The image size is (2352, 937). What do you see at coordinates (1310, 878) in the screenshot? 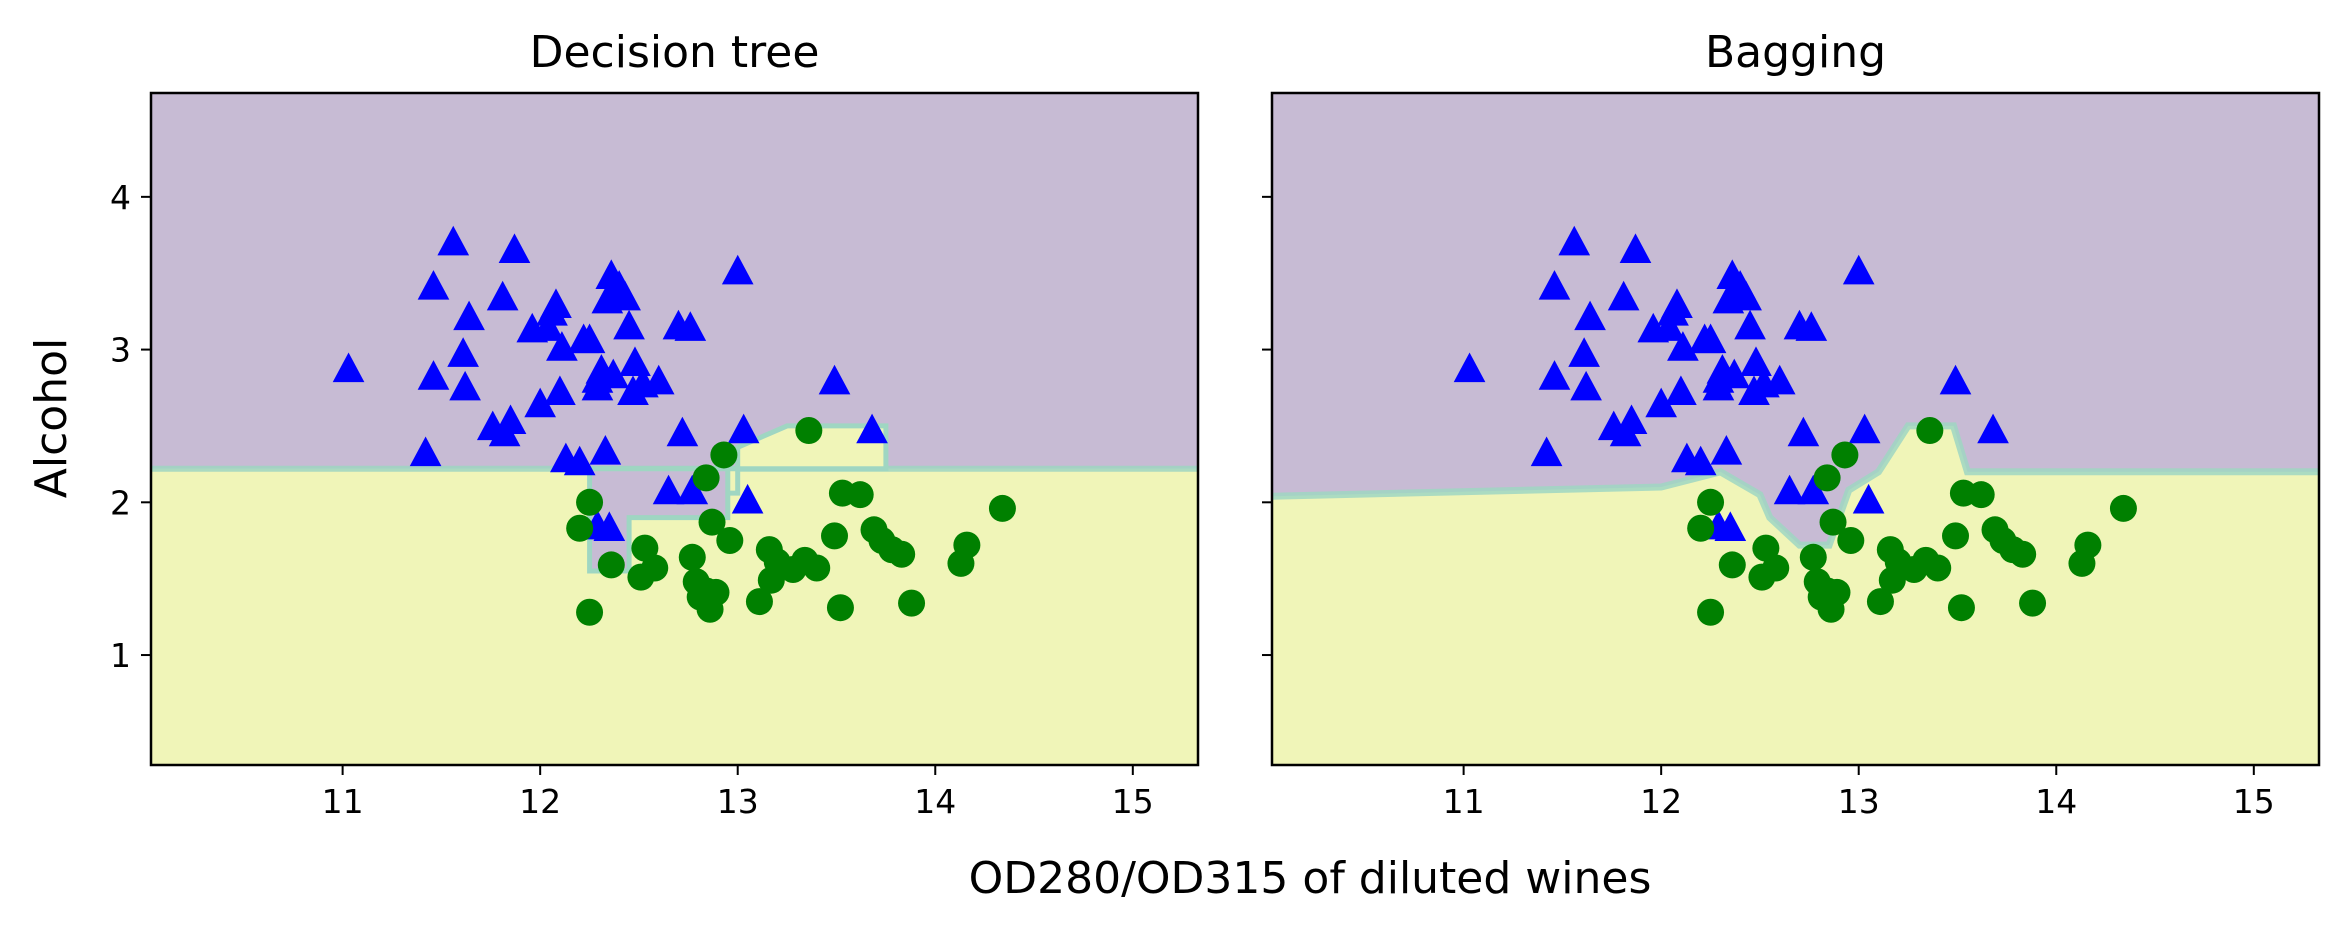
I see `x-axis-label: OD280/OD315 of diluted wines` at bounding box center [1310, 878].